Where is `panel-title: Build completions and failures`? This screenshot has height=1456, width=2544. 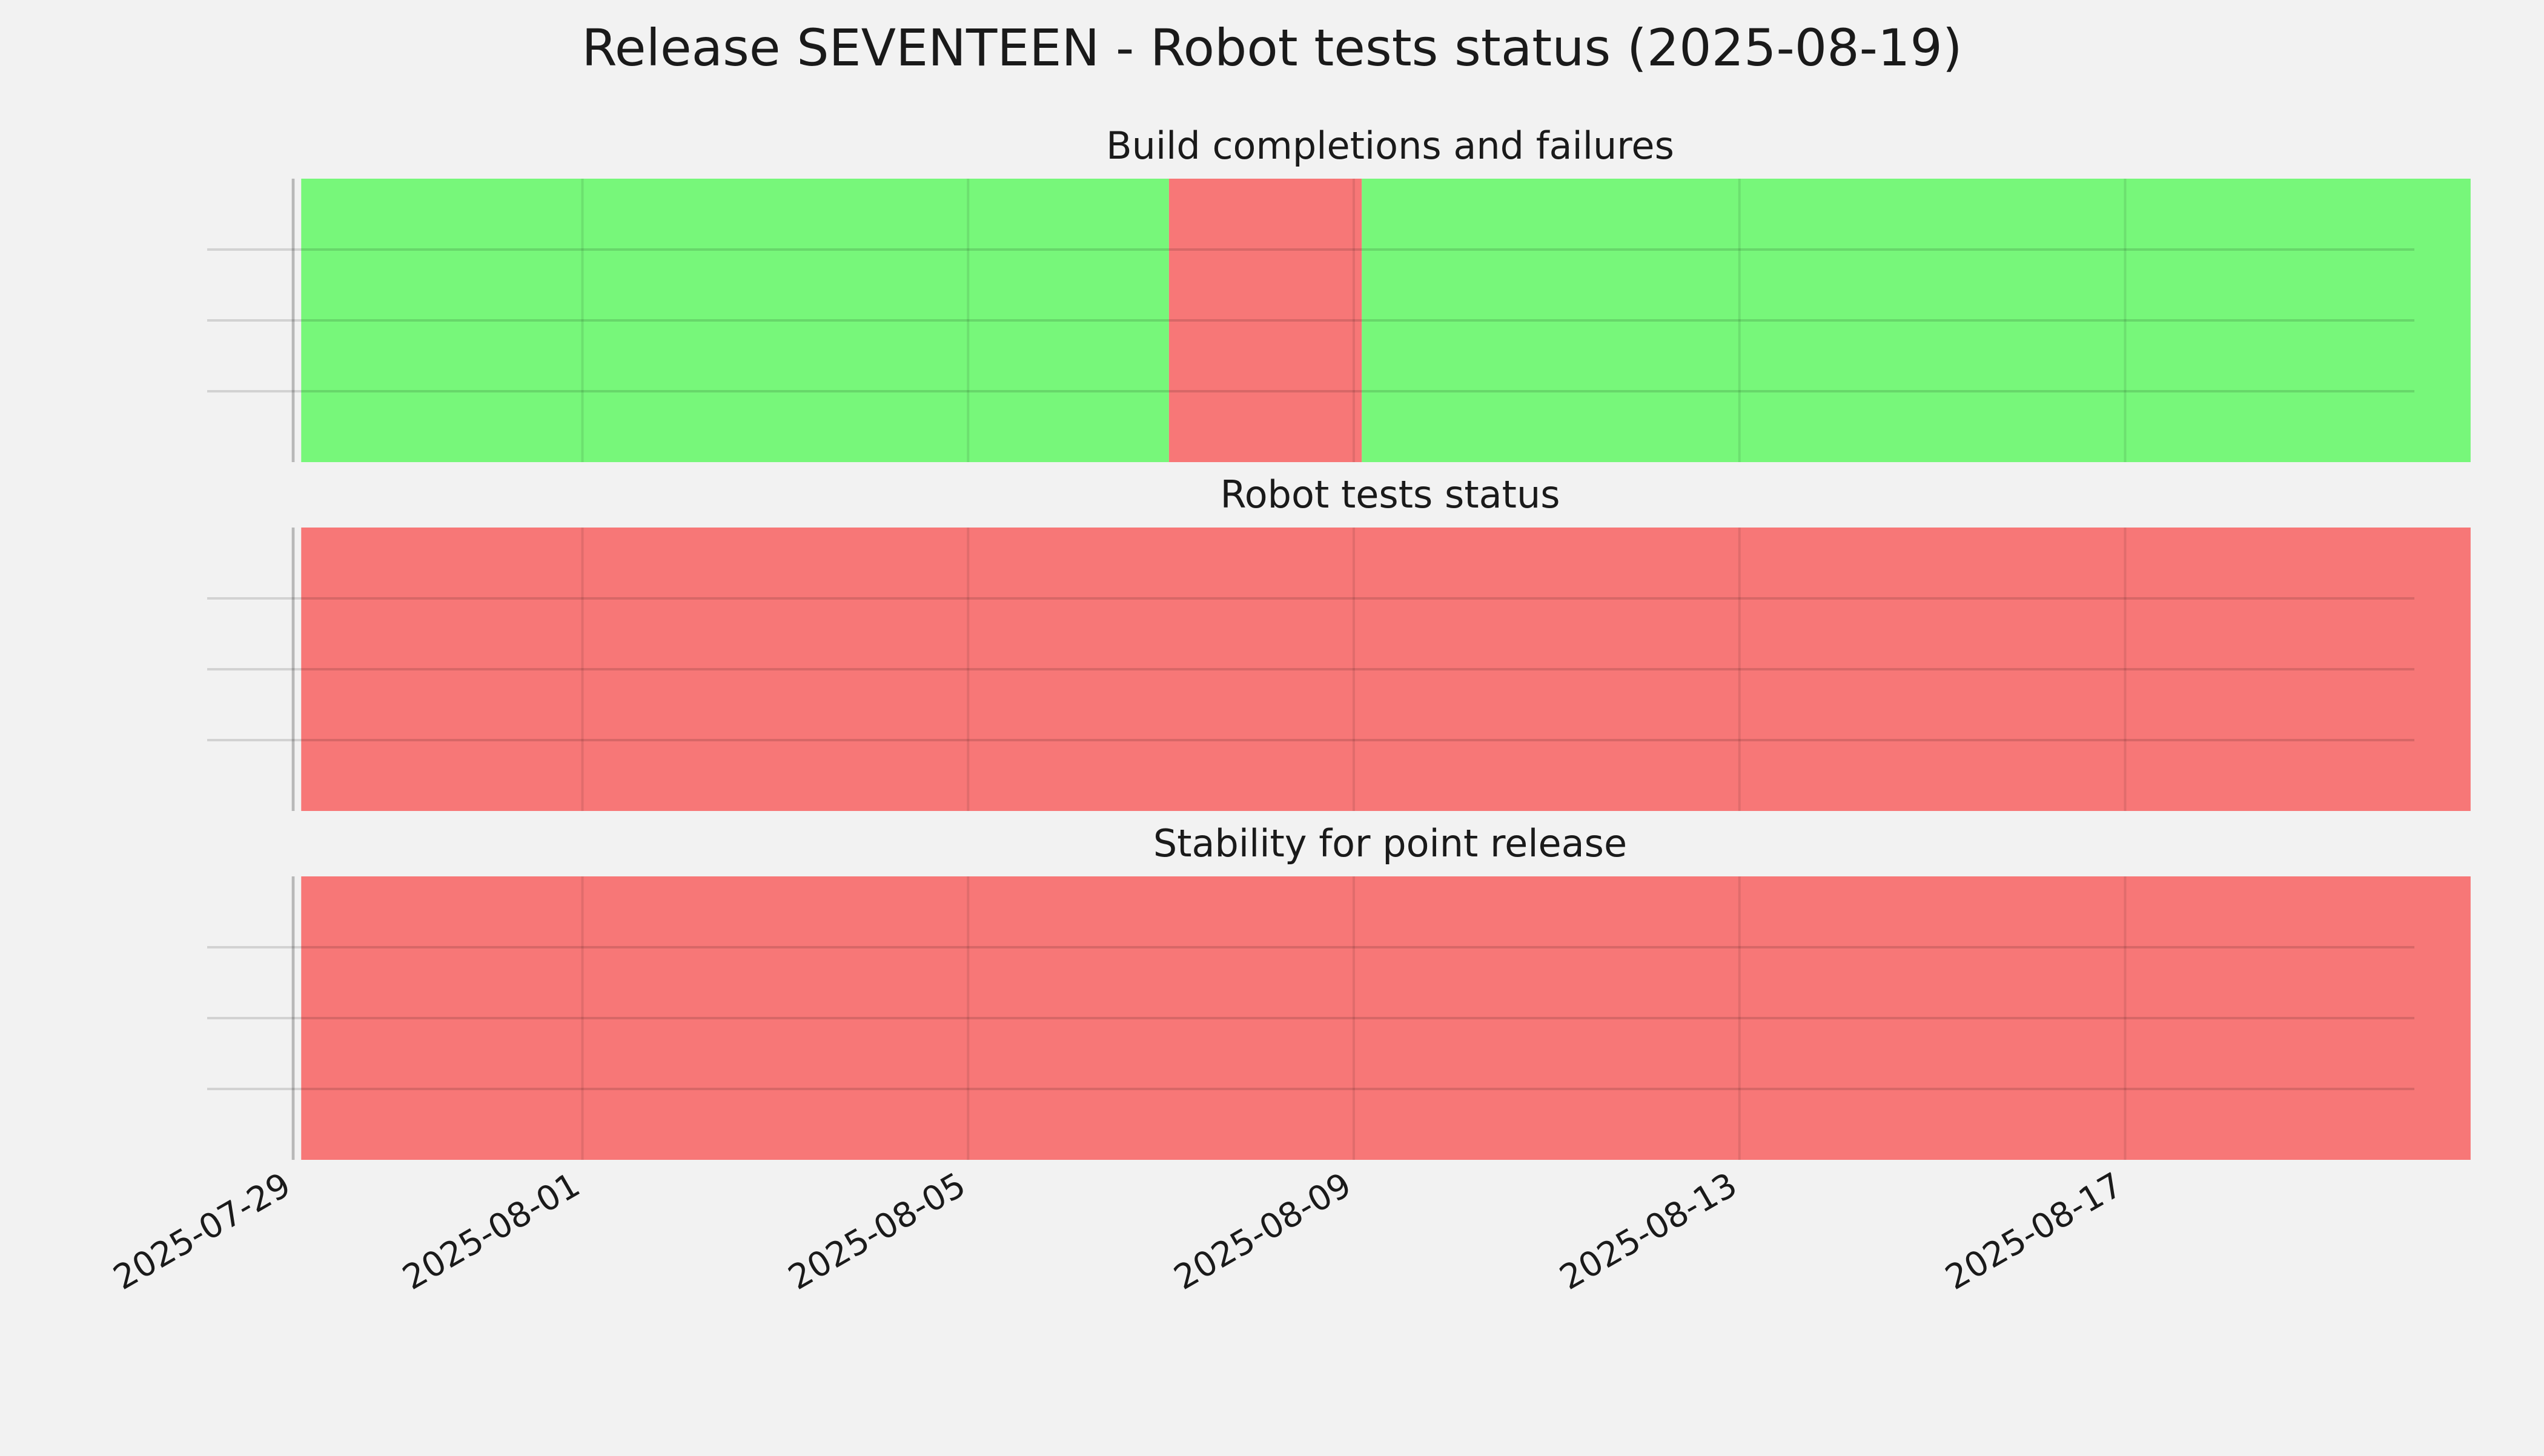
panel-title: Build completions and failures is located at coordinates (1390, 146).